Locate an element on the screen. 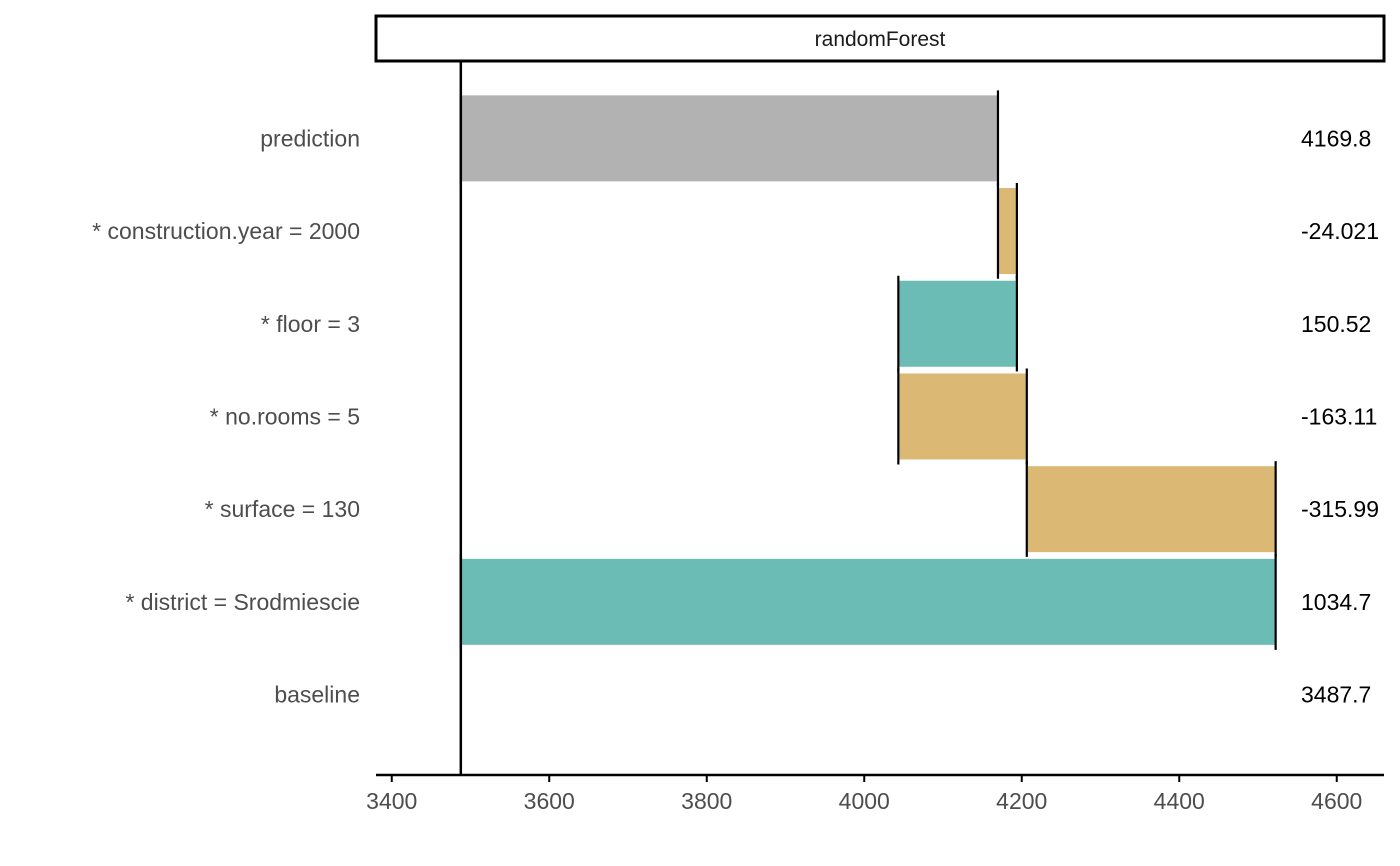  x-tick-label-4200: 4200 is located at coordinates (1021, 801).